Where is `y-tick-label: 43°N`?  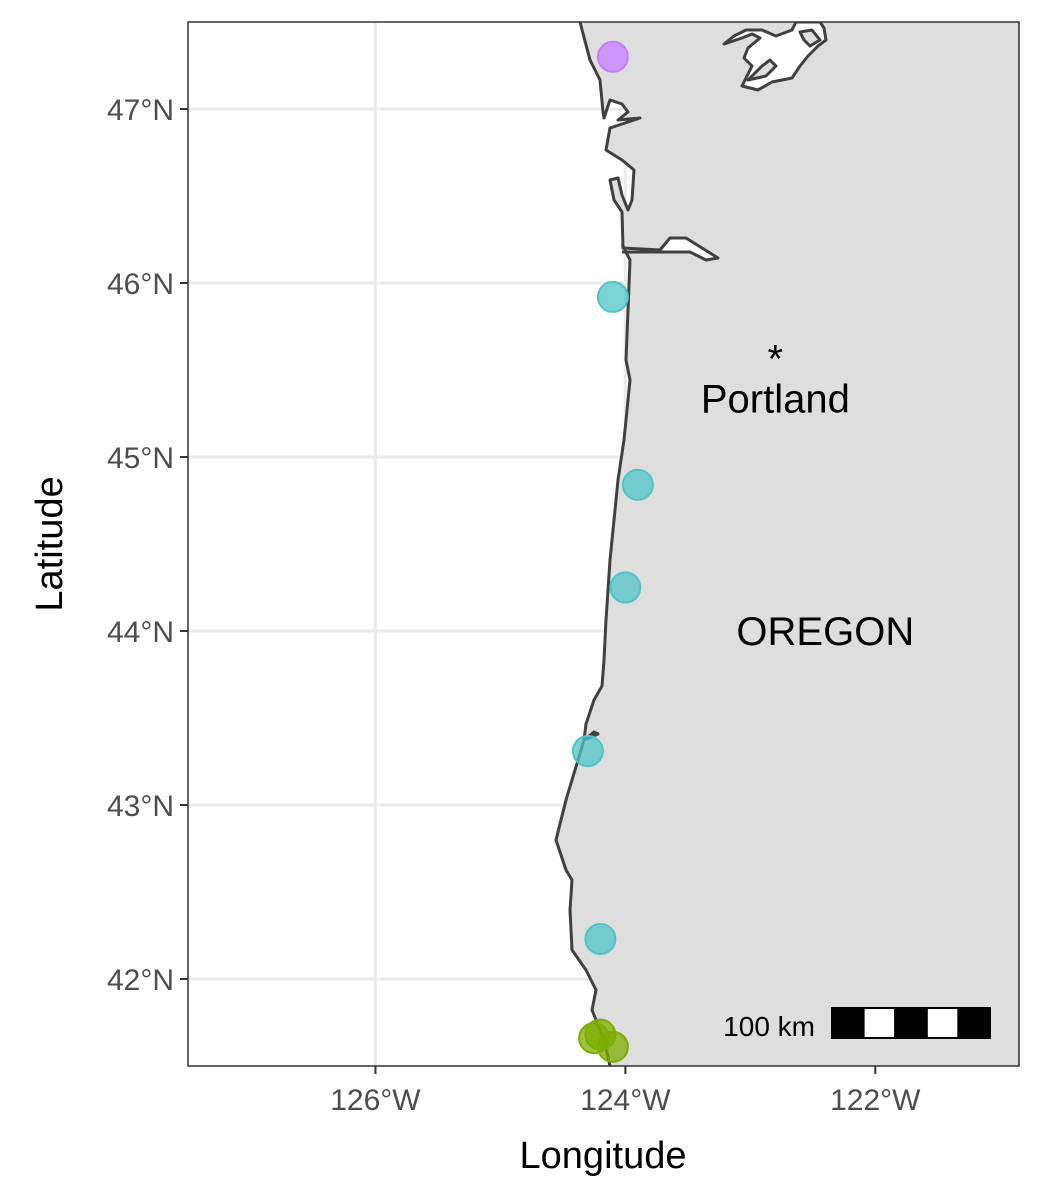
y-tick-label: 43°N is located at coordinates (140, 806).